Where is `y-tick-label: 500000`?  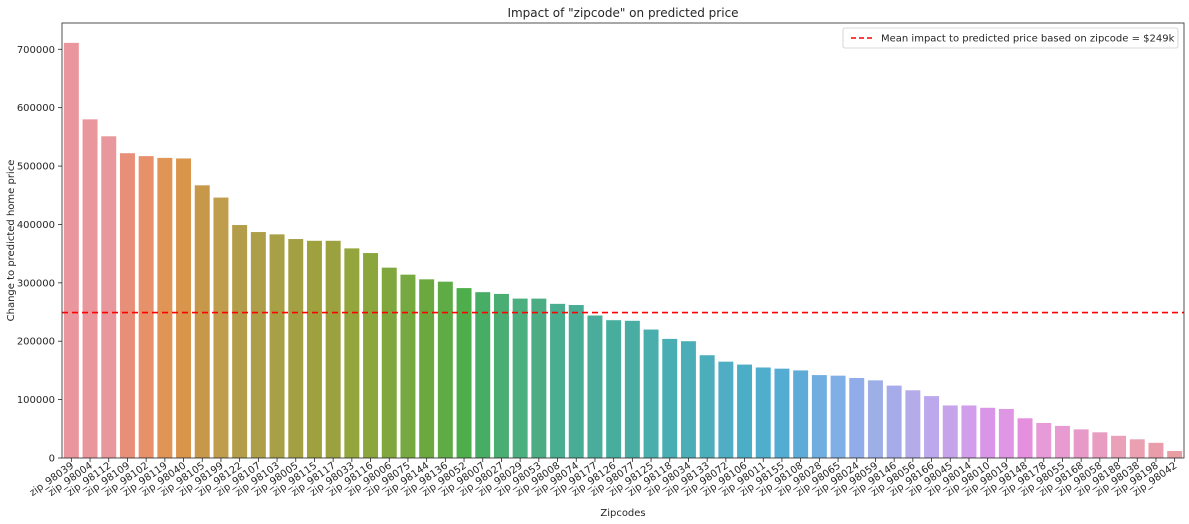
y-tick-label: 500000 is located at coordinates (36, 167).